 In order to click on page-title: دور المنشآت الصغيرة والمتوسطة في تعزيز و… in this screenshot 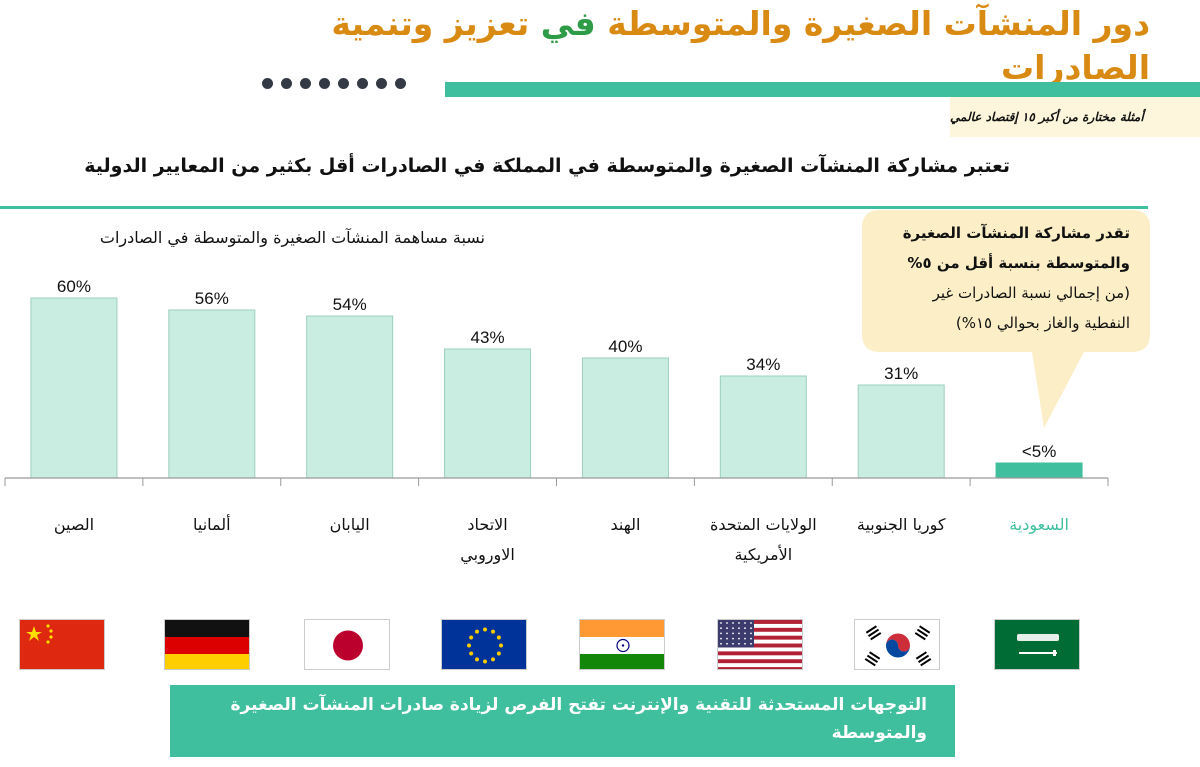, I will do `click(675, 46)`.